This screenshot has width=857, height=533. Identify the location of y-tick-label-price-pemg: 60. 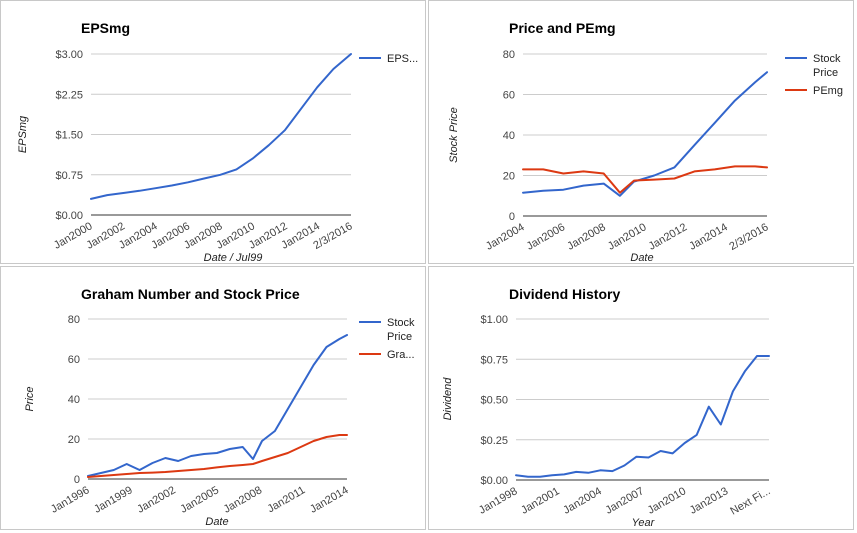
(509, 96).